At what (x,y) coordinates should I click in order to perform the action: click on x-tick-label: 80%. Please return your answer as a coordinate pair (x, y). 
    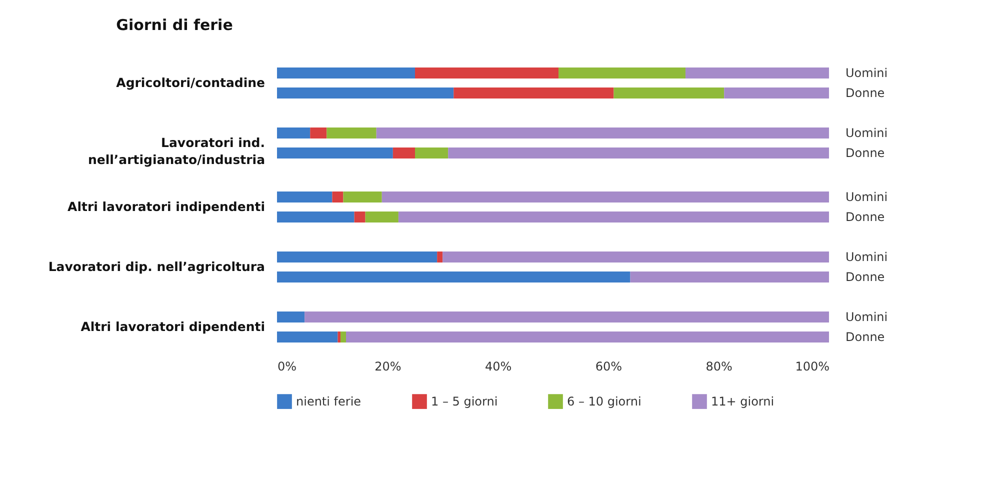
    Looking at the image, I should click on (719, 367).